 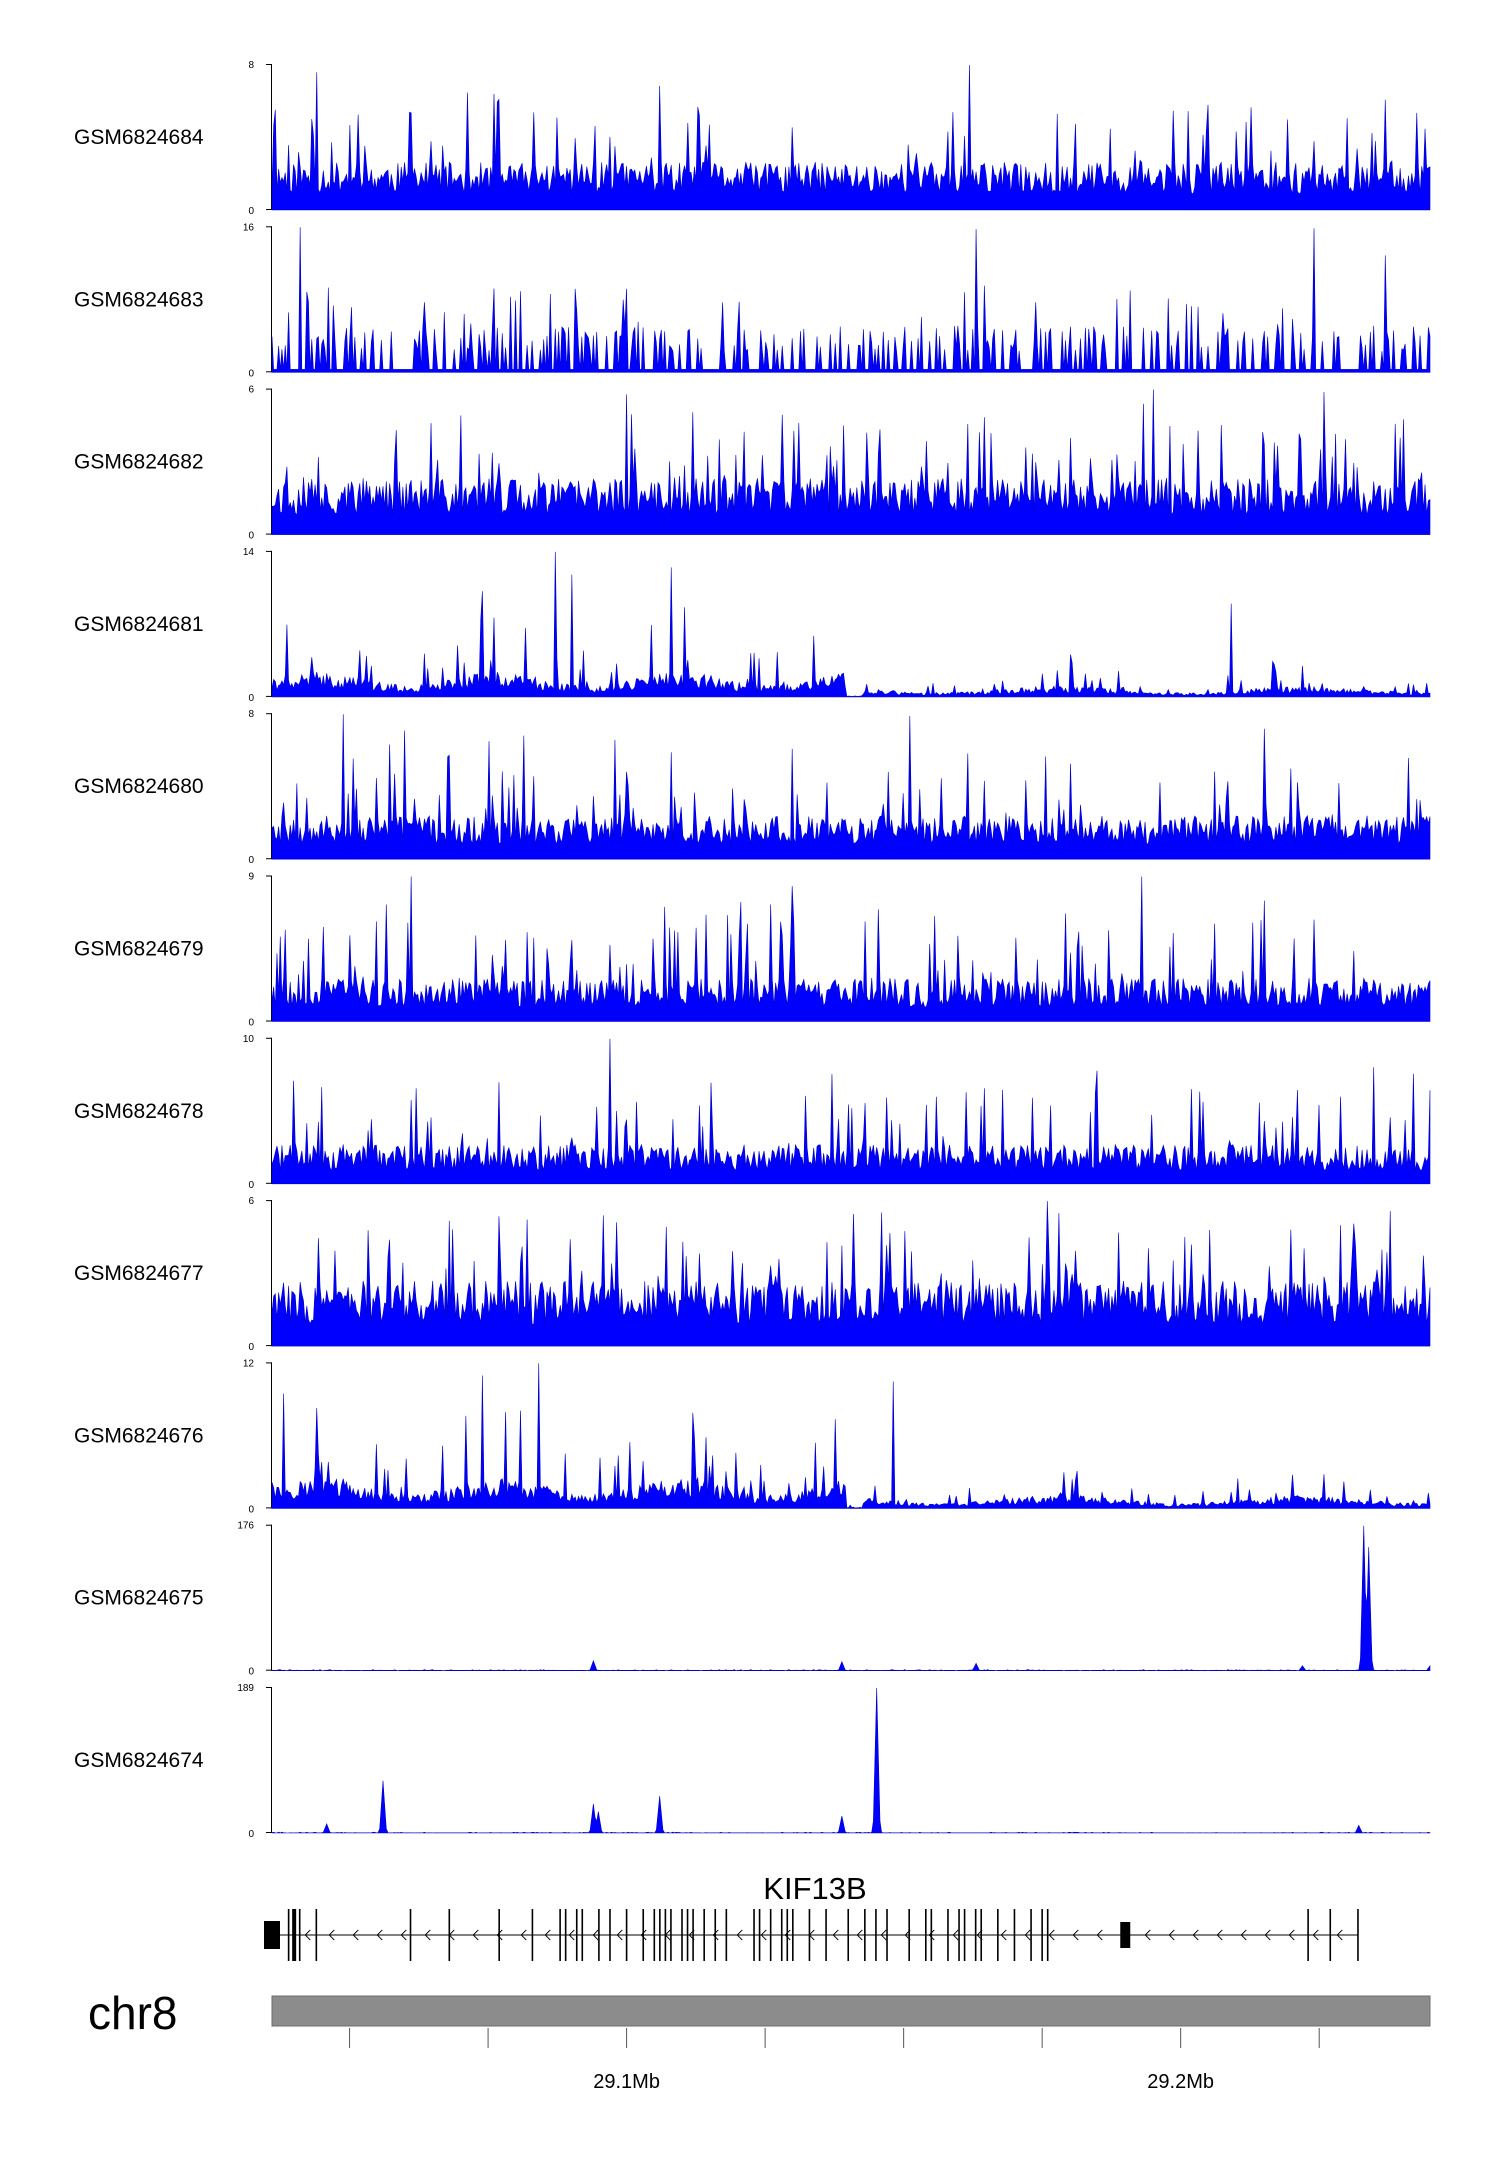 I want to click on strand-arrows, so click(x=823, y=1935).